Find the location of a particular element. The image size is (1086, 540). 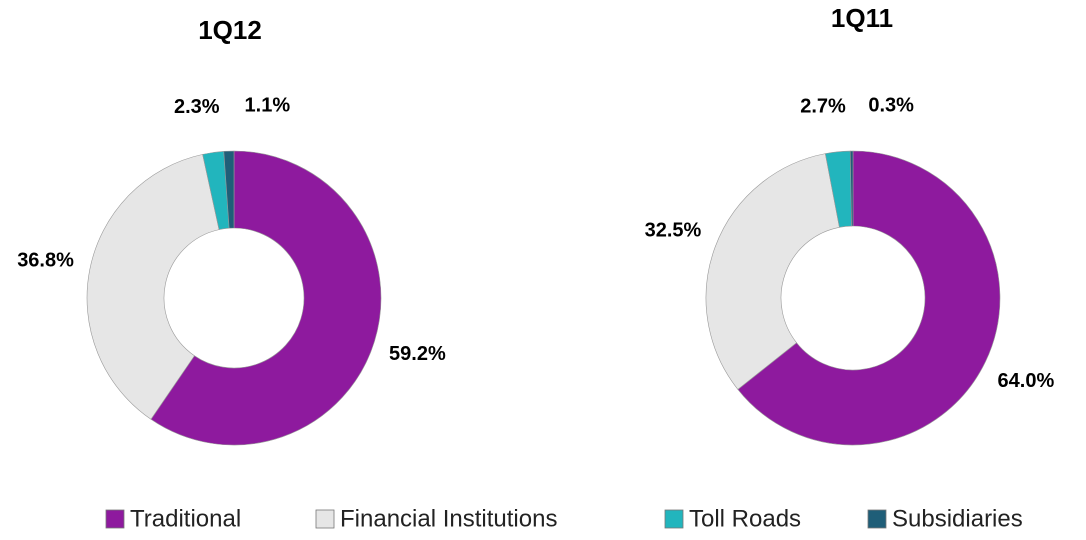

data-label: 64.0% is located at coordinates (1026, 381).